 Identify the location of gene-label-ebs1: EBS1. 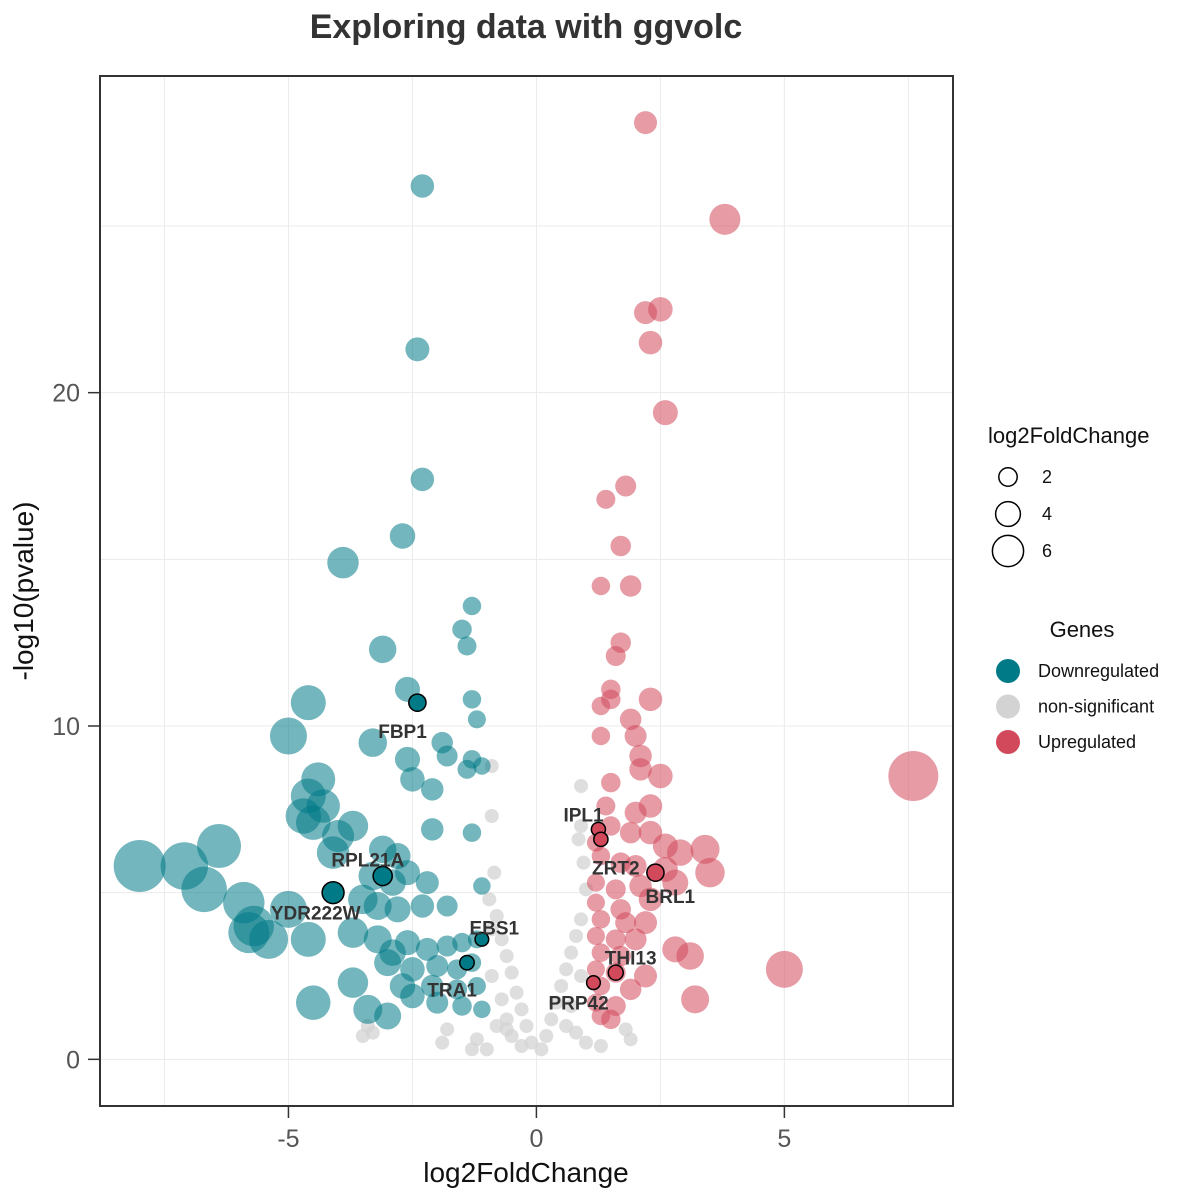
(494, 929).